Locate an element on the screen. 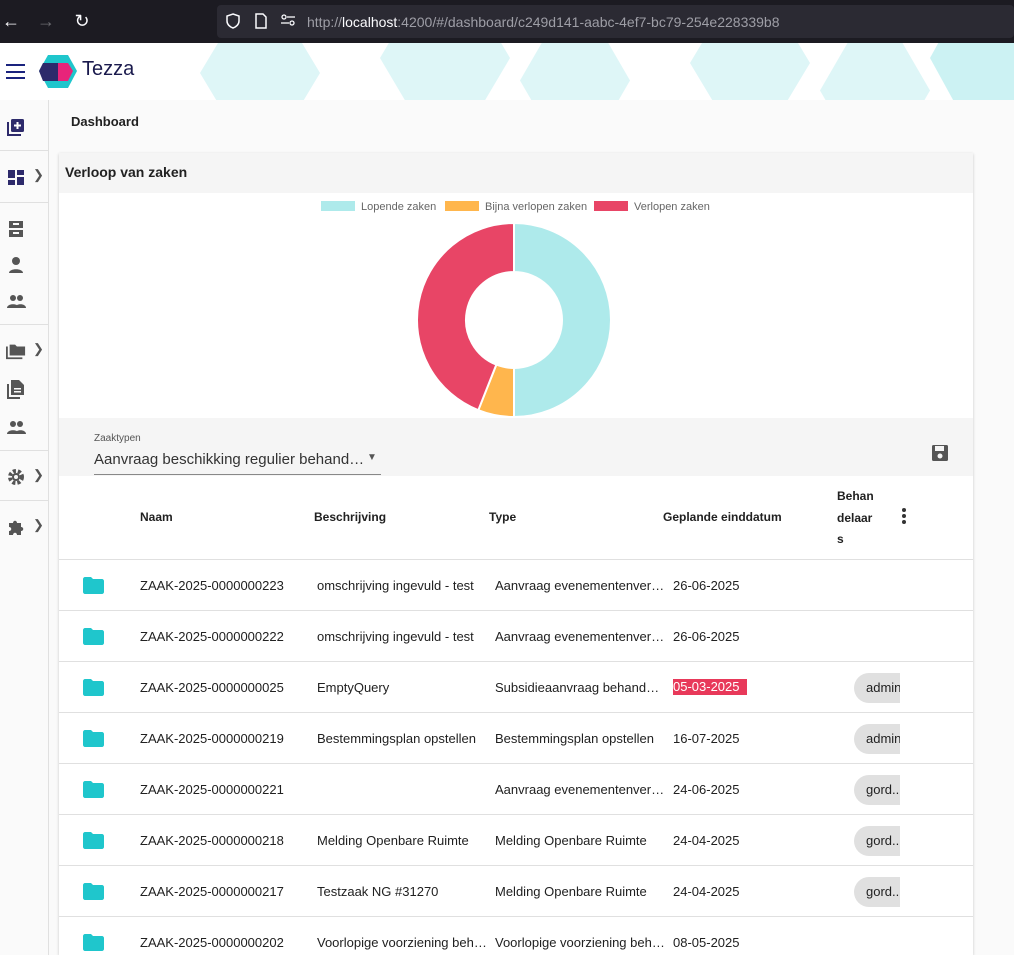 The height and width of the screenshot is (955, 1014). documents-icon is located at coordinates (15, 389).